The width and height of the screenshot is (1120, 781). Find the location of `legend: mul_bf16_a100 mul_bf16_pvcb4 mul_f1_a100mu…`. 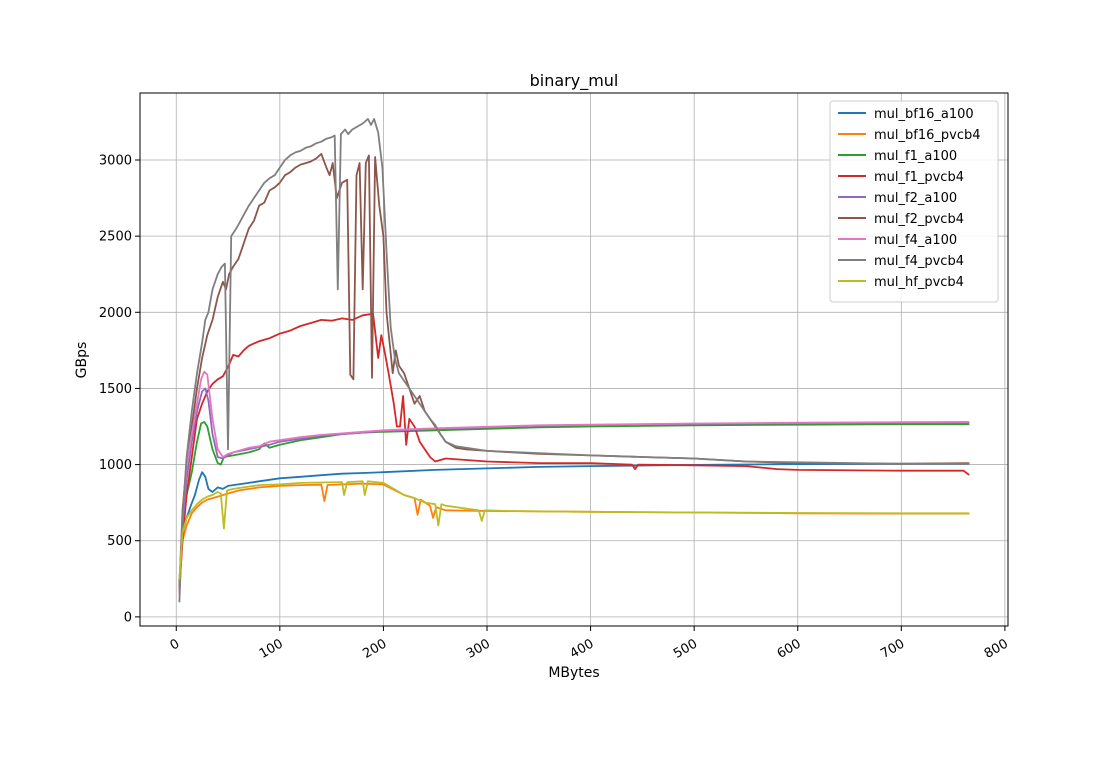

legend: mul_bf16_a100 mul_bf16_pvcb4 mul_f1_a100mu… is located at coordinates (914, 201).